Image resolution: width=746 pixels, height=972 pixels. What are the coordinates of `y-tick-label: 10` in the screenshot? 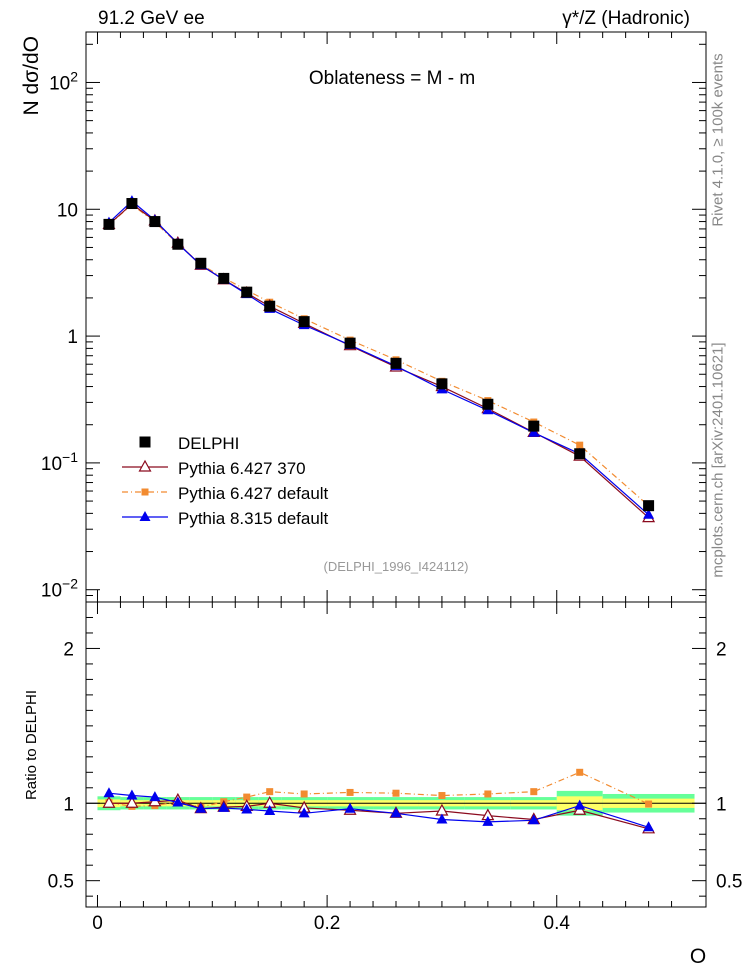 It's located at (67, 210).